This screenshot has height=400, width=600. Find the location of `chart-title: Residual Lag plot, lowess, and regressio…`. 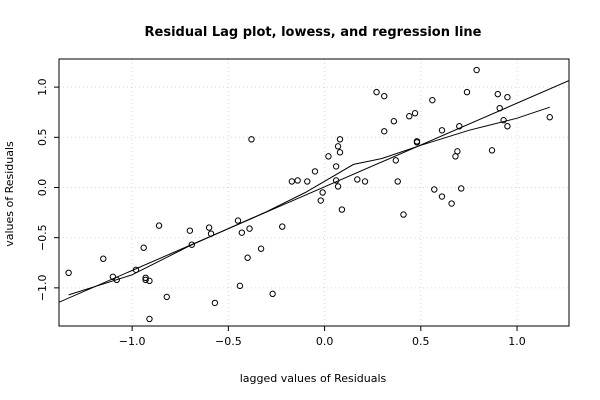

chart-title: Residual Lag plot, lowess, and regressio… is located at coordinates (313, 32).